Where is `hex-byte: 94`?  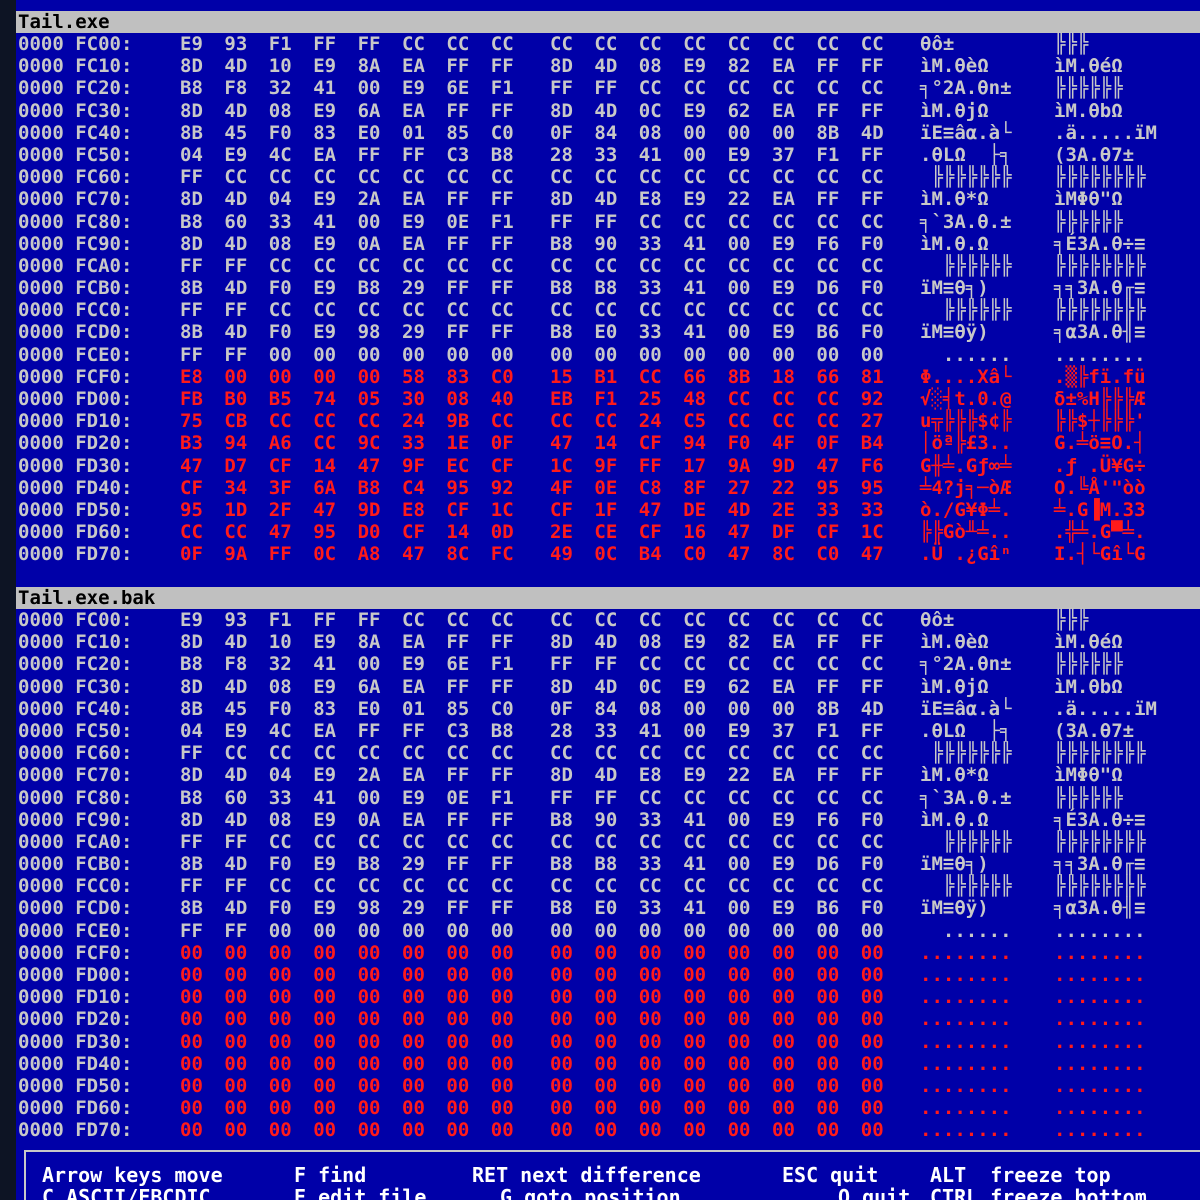 hex-byte: 94 is located at coordinates (695, 443).